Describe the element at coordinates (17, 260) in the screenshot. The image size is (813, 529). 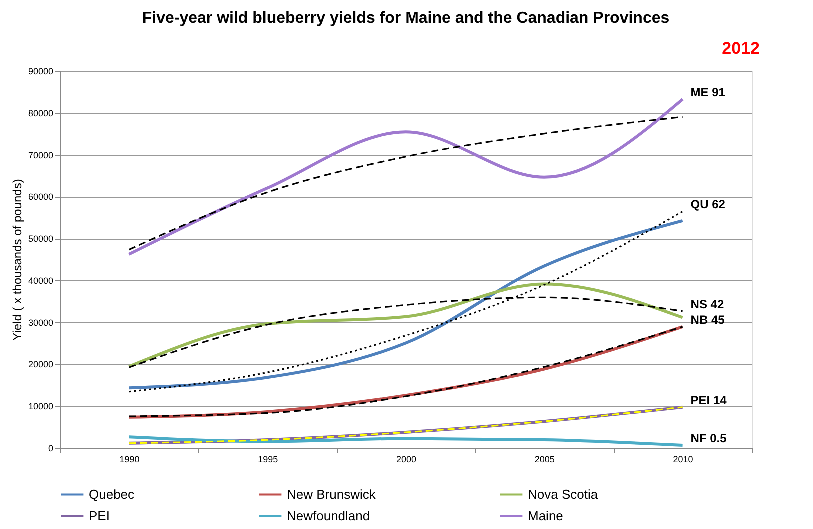
I see `y-axis-title: Yield ( x thousands of pounds)` at that location.